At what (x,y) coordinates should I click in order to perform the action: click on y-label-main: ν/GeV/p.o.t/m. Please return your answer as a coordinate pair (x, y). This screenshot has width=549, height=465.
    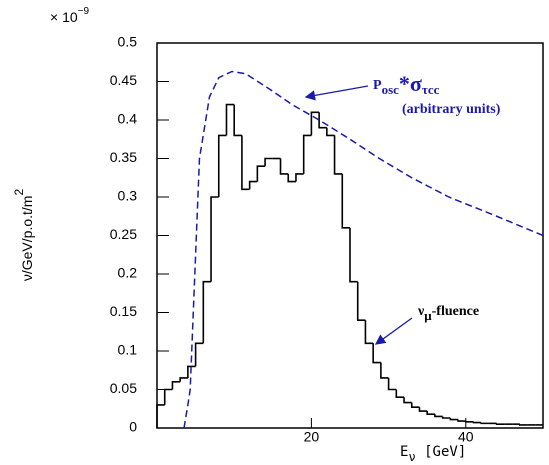
    Looking at the image, I should click on (27, 239).